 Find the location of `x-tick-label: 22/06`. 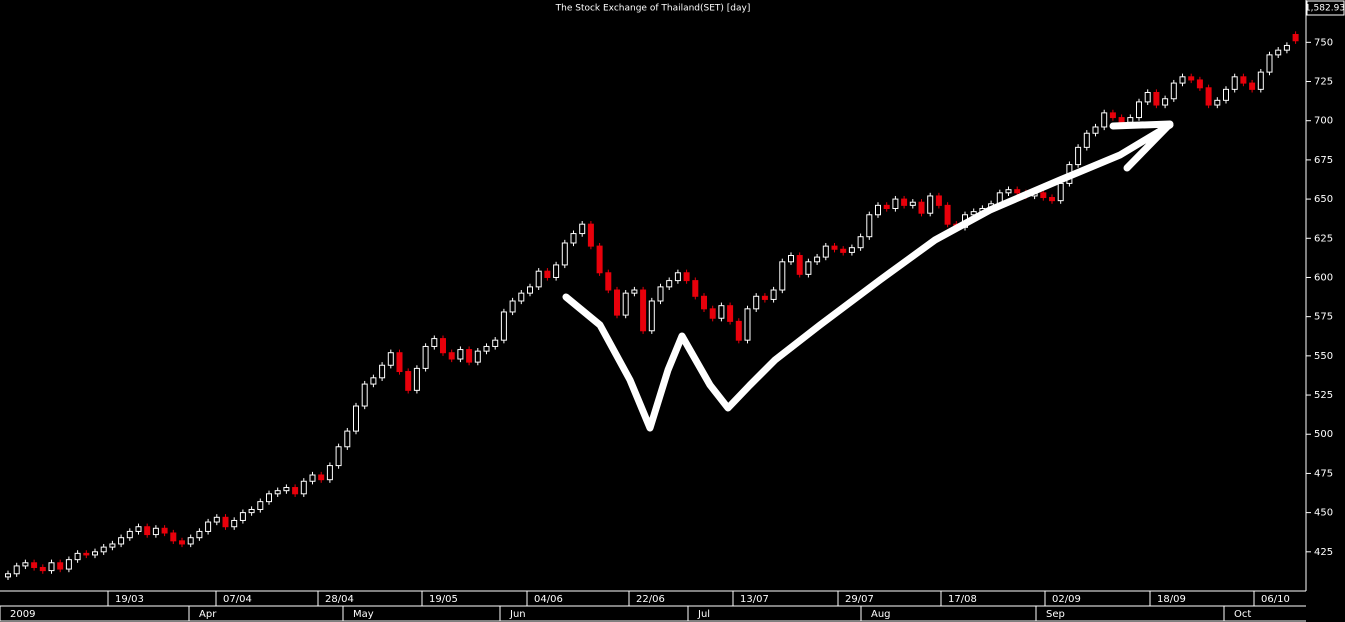

x-tick-label: 22/06 is located at coordinates (650, 599).